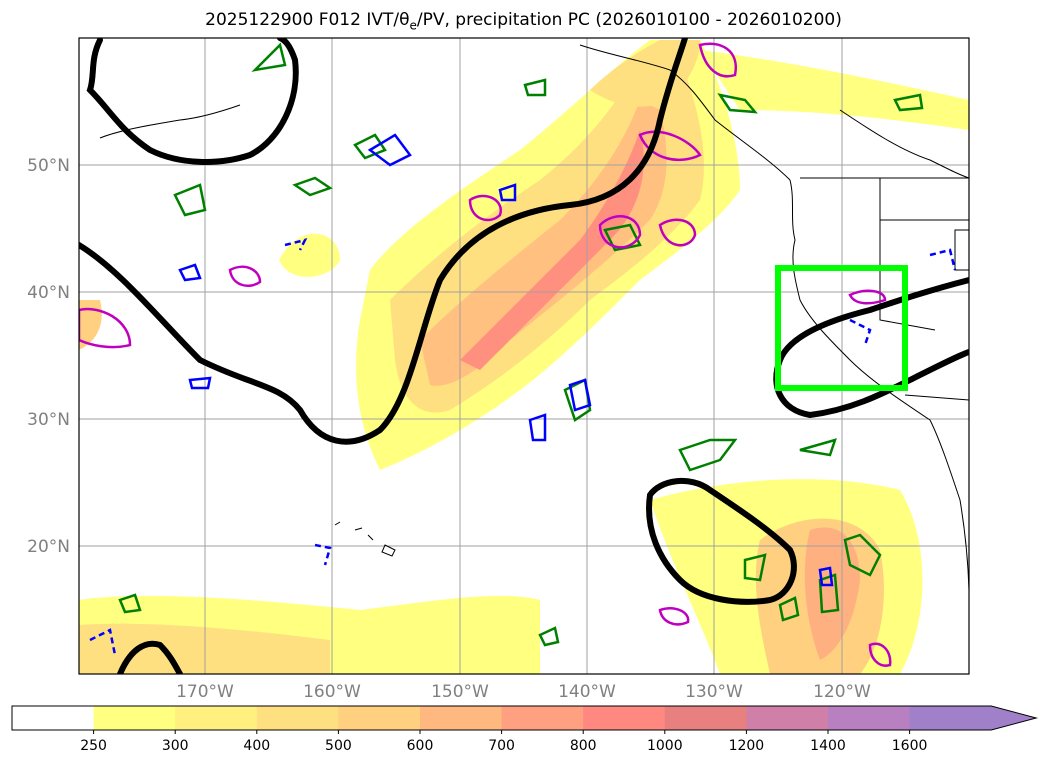 Image resolution: width=1047 pixels, height=767 pixels. What do you see at coordinates (93, 746) in the screenshot?
I see `colorbar-tick-label: 250` at bounding box center [93, 746].